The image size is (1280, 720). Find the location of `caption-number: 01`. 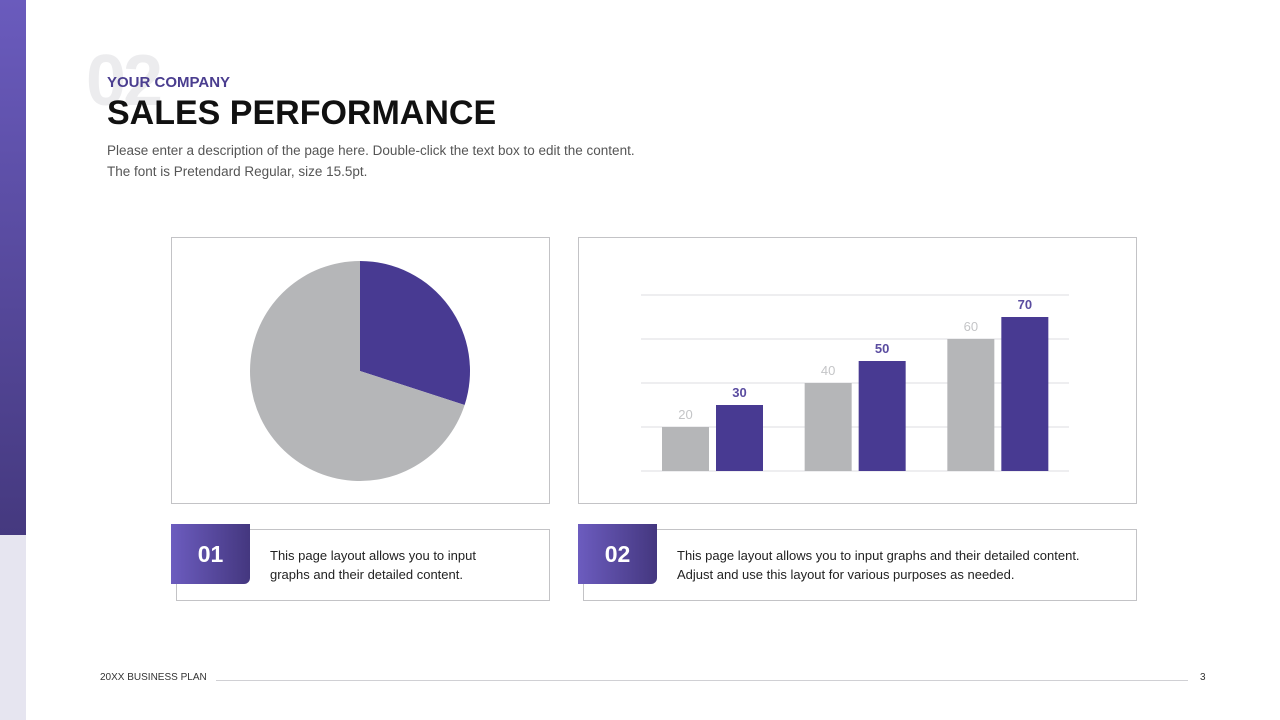

caption-number: 01 is located at coordinates (210, 554).